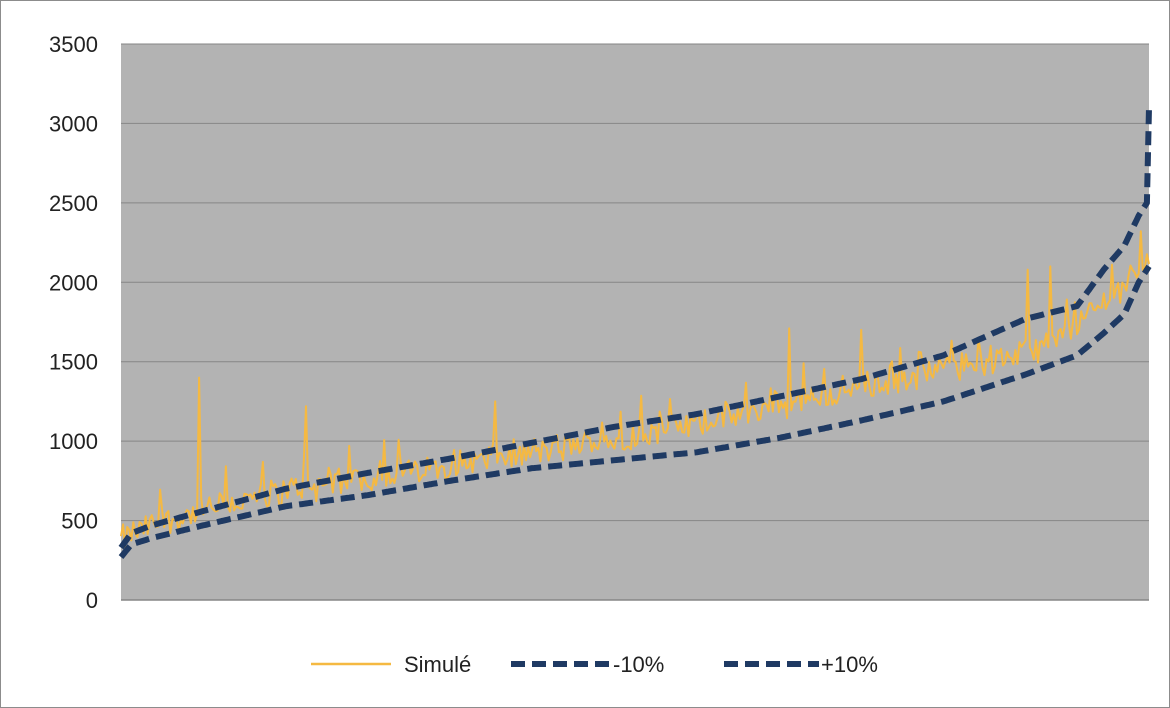  Describe the element at coordinates (638, 664) in the screenshot. I see `legend-label-minus-10: -10%` at that location.